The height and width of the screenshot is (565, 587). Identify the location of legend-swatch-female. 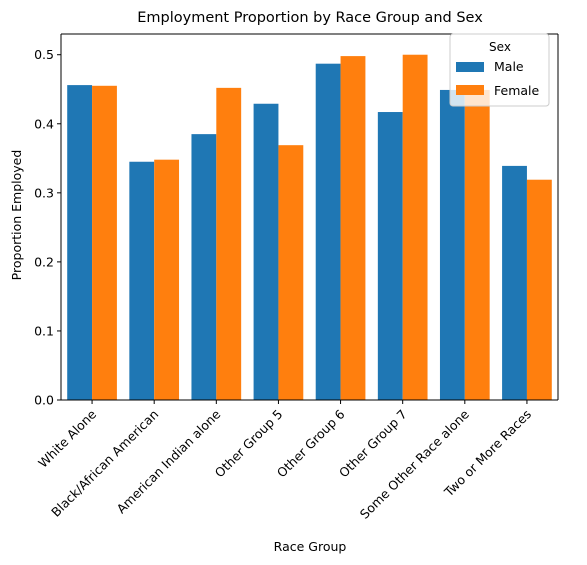
(470, 90).